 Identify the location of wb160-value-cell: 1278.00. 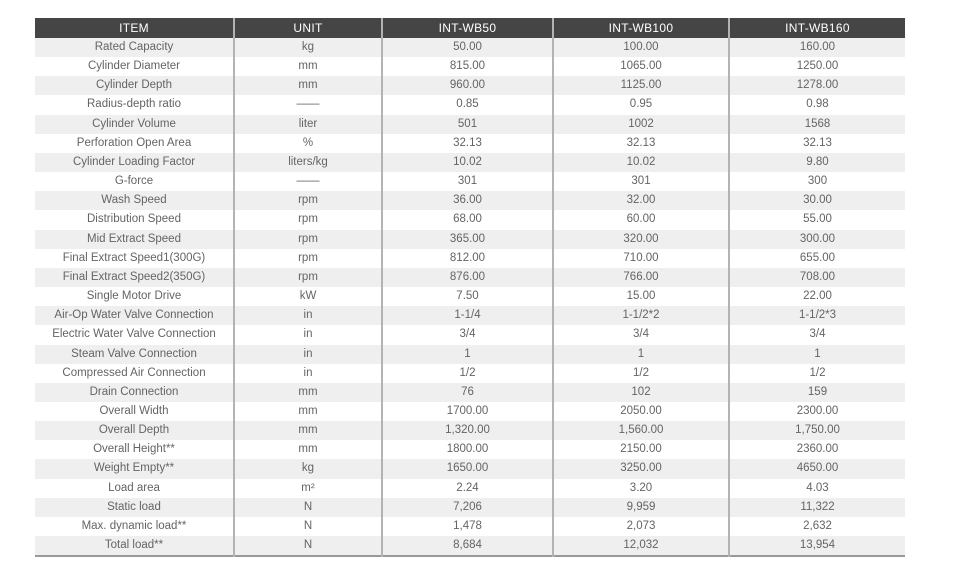
(816, 86).